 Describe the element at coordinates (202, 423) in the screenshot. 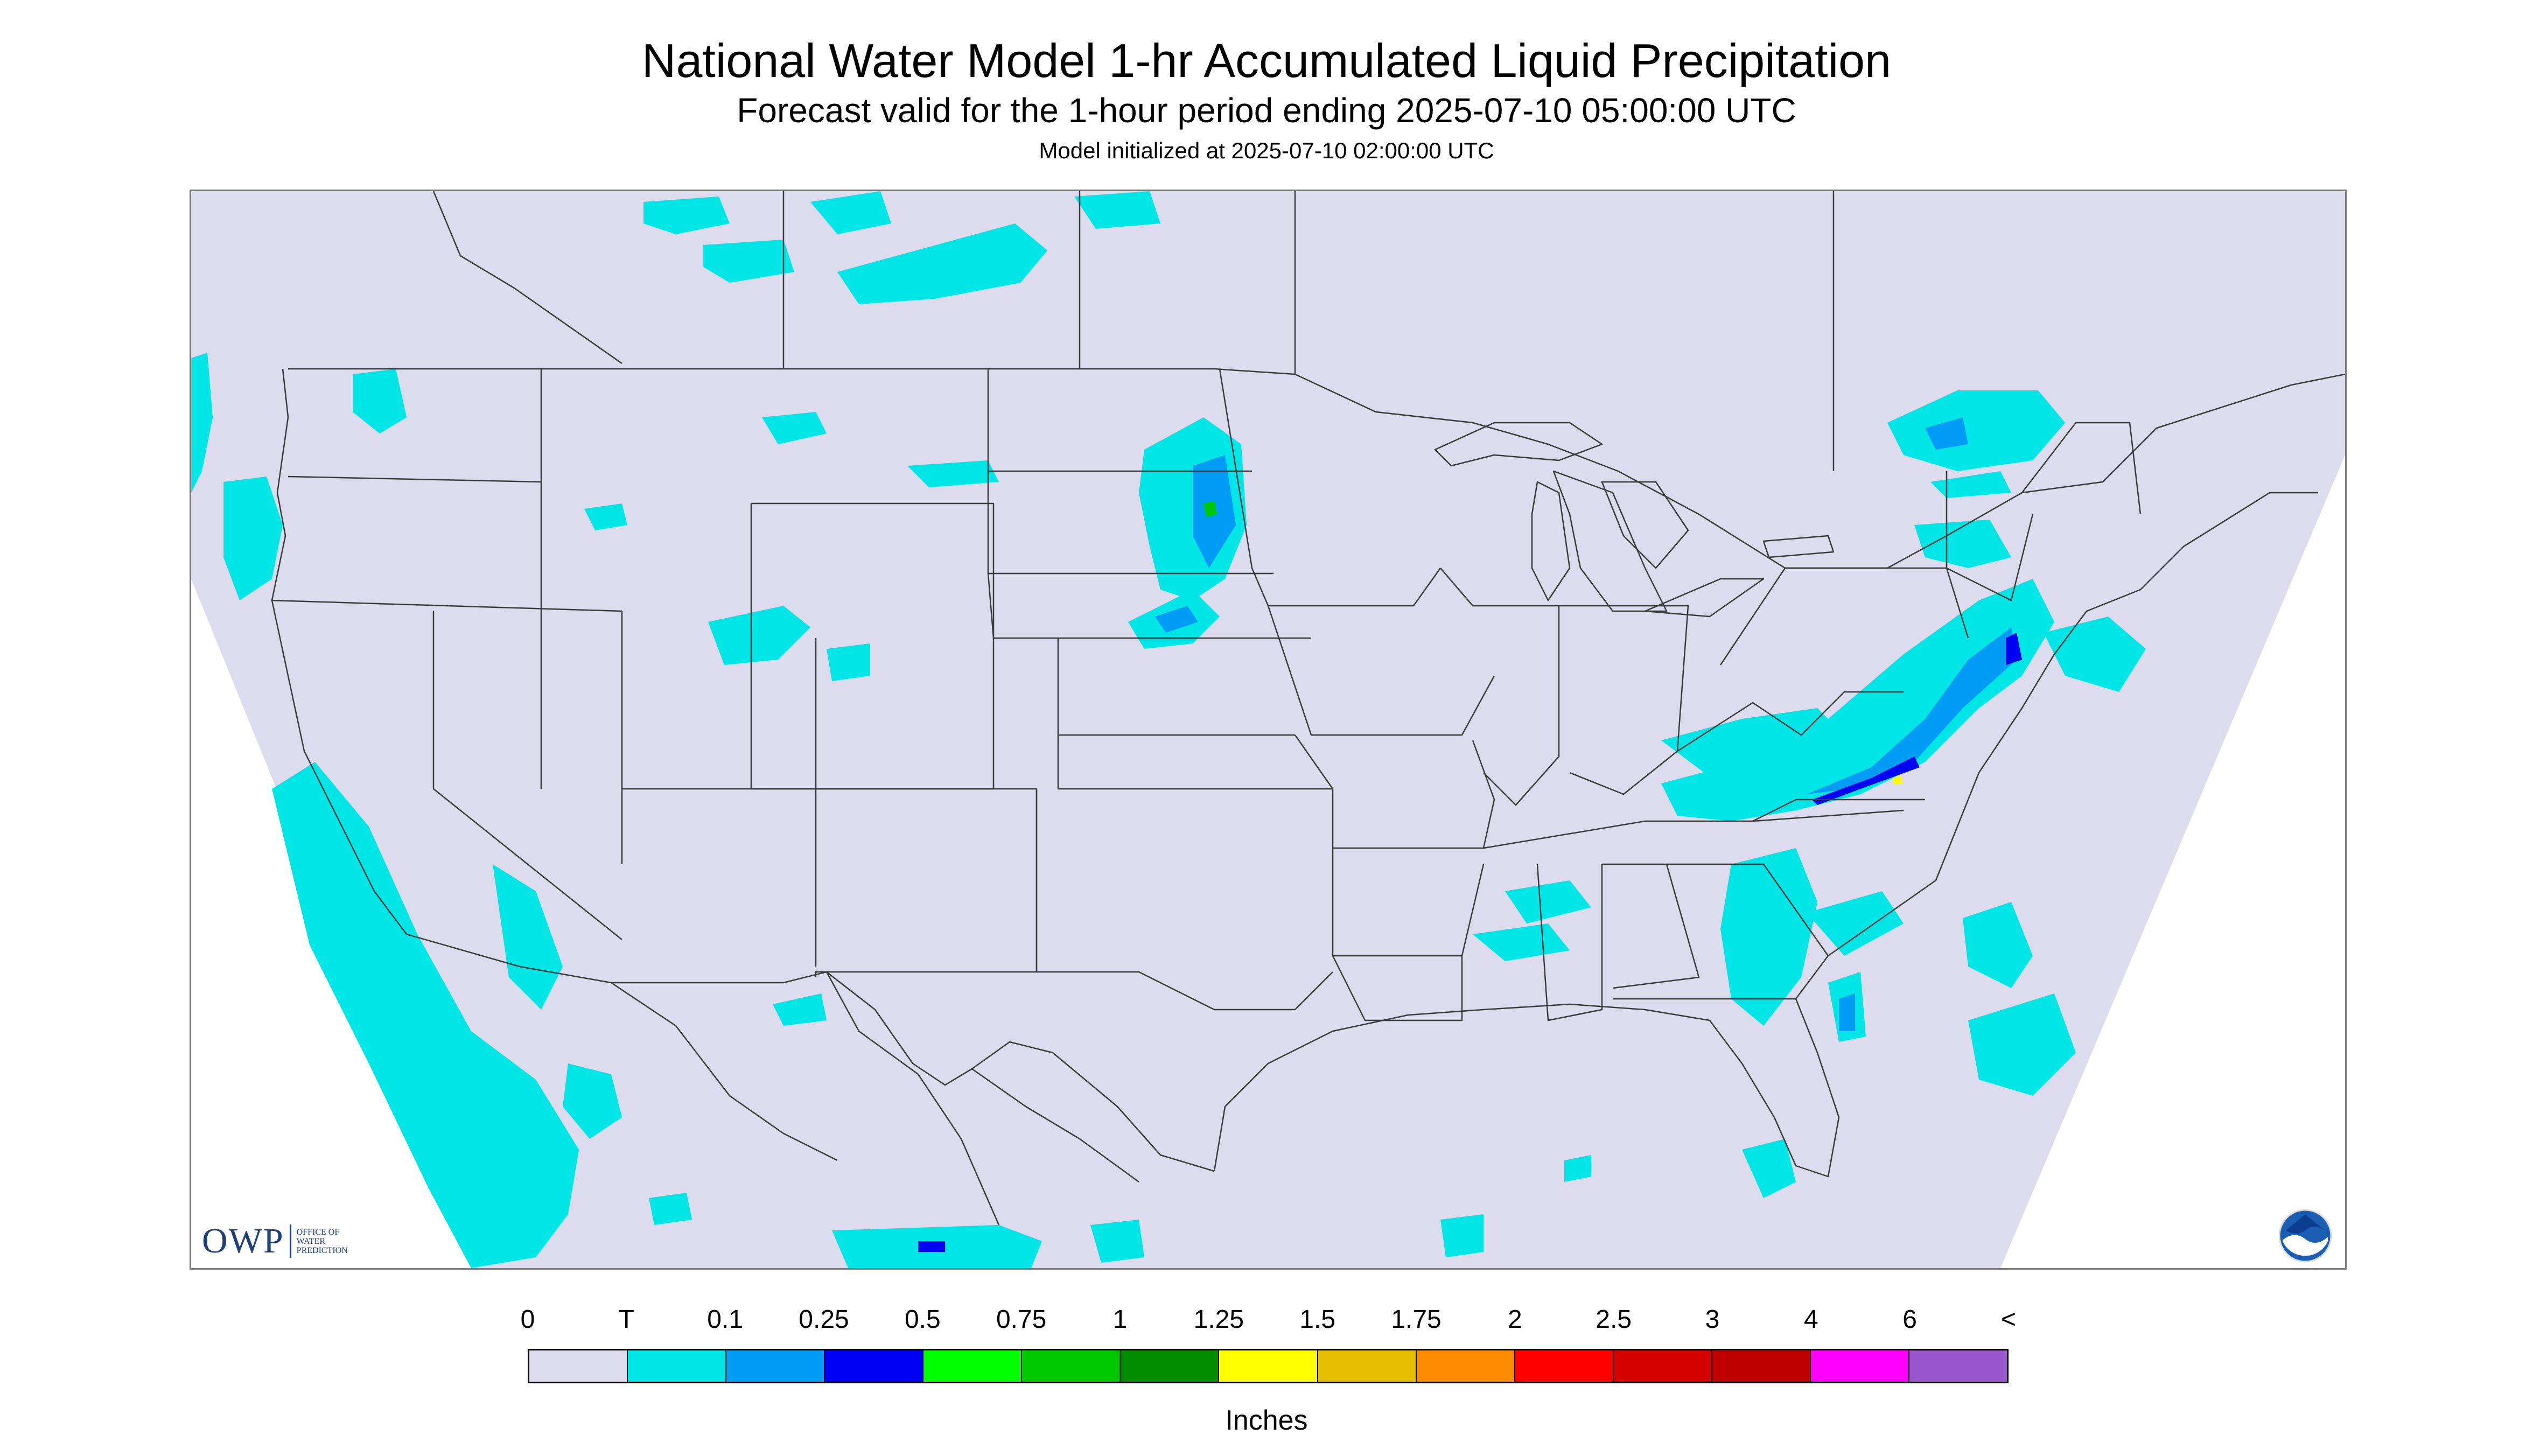

I see `precip-area-pnw-coast` at that location.